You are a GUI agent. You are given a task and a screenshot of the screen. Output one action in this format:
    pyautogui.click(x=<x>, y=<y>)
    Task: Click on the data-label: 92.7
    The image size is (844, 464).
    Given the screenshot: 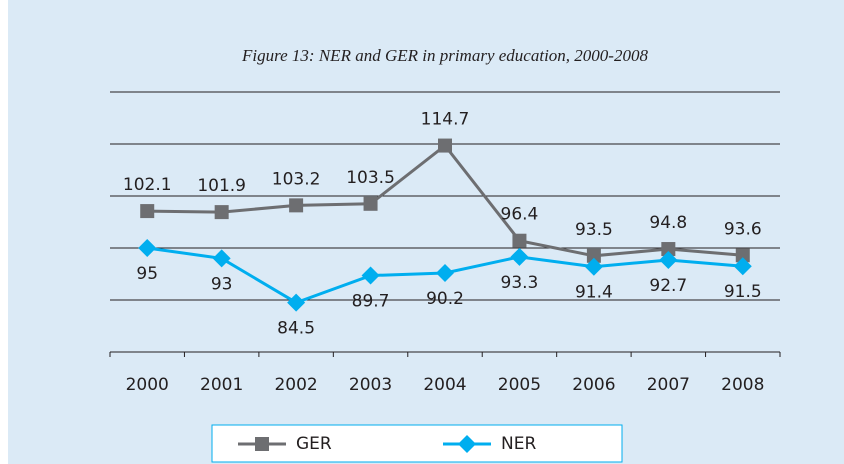 What is the action you would take?
    pyautogui.click(x=668, y=286)
    